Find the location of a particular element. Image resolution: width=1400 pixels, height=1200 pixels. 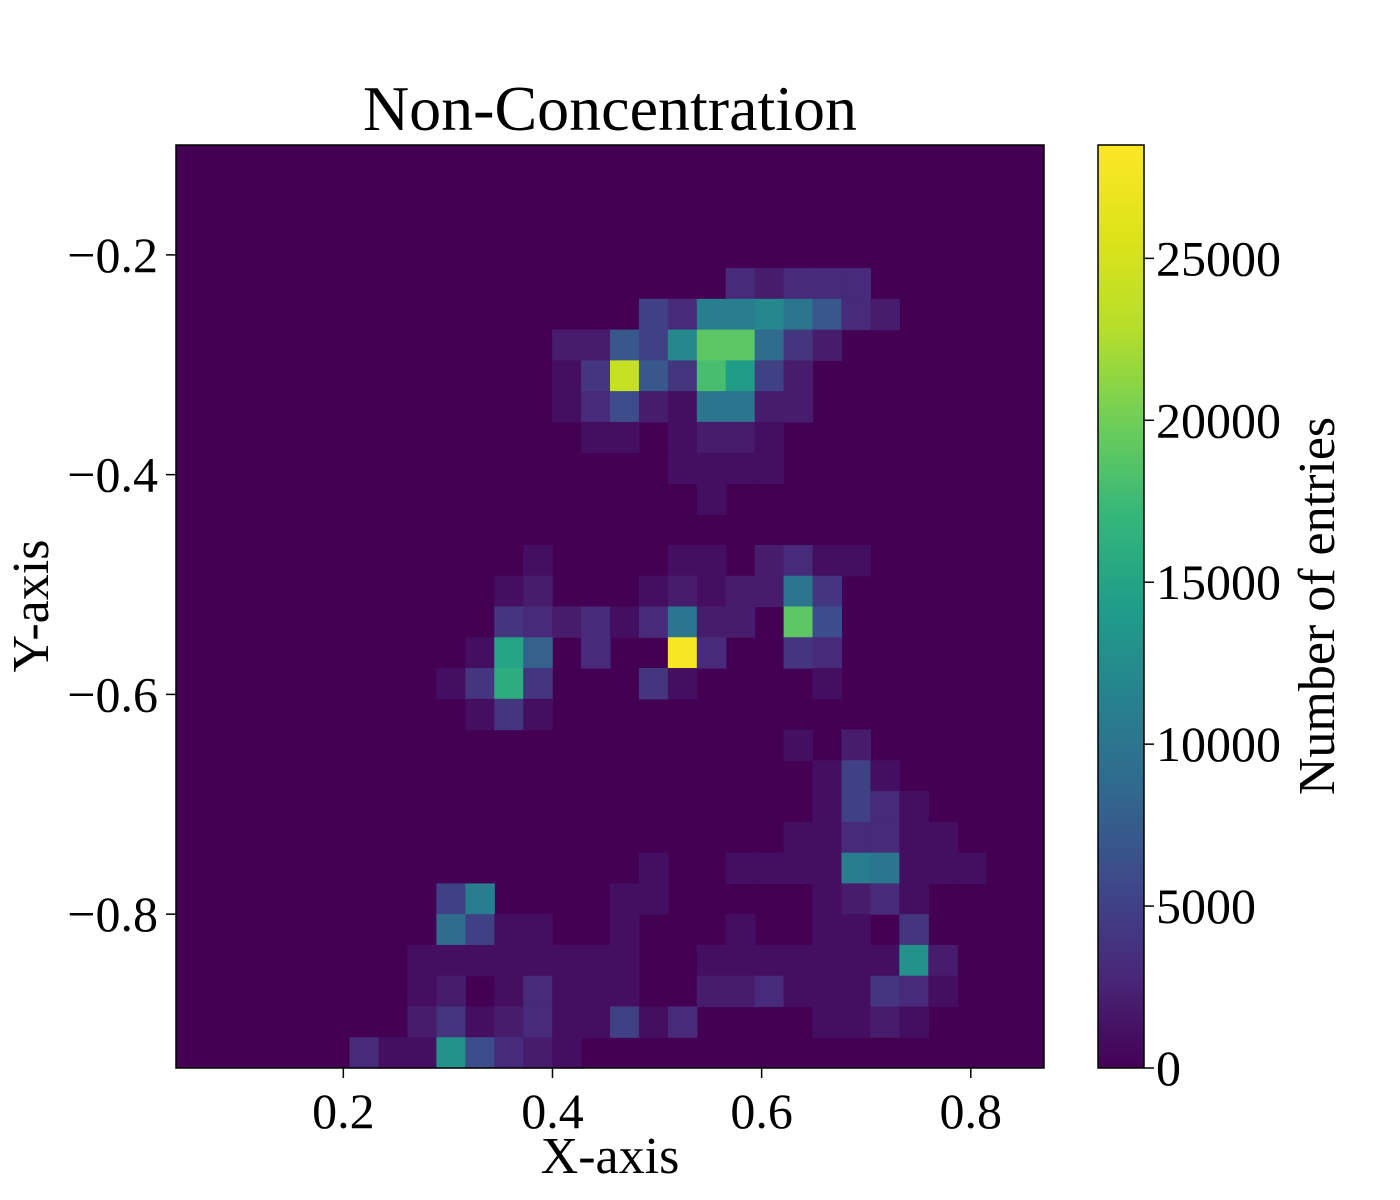

colorbar-tick-label: 25000 is located at coordinates (1218, 258).